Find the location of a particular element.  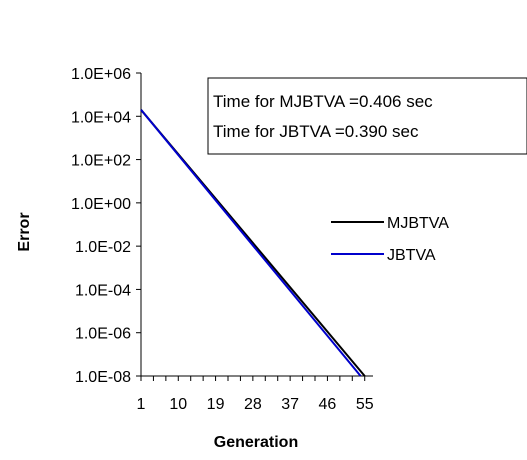

y-axis-title: Error is located at coordinates (24, 231).